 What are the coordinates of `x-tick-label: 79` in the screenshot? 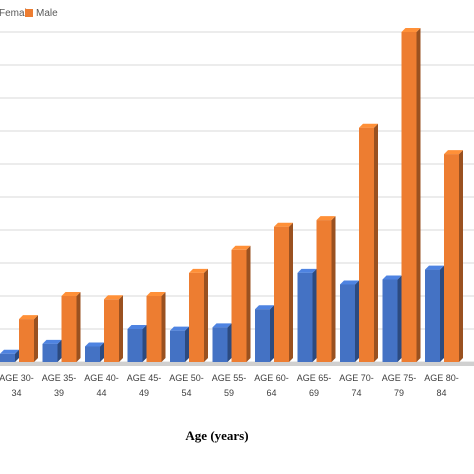 It's located at (399, 393).